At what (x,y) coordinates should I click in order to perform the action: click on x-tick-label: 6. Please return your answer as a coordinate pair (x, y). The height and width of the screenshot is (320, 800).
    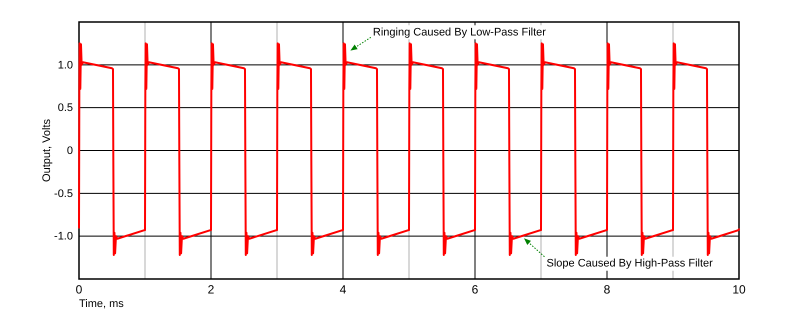
    Looking at the image, I should click on (475, 289).